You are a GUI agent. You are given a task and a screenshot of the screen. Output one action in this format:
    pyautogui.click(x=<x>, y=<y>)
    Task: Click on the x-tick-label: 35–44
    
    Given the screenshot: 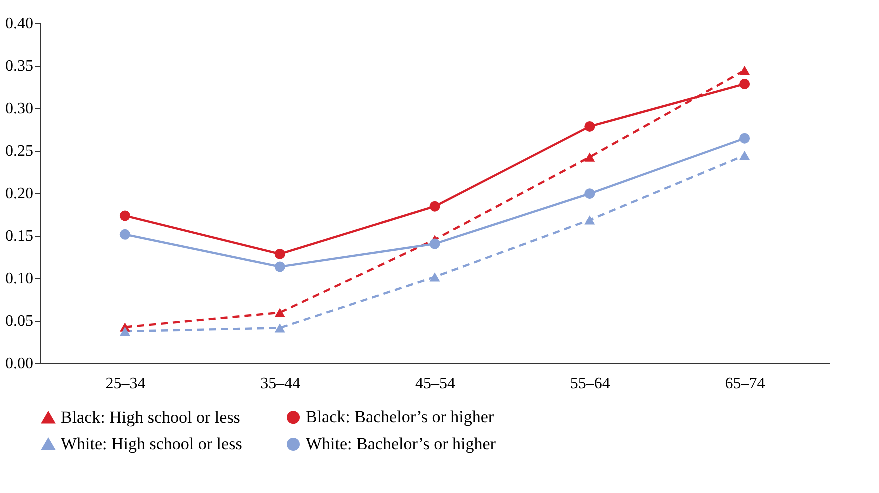 What is the action you would take?
    pyautogui.click(x=280, y=384)
    